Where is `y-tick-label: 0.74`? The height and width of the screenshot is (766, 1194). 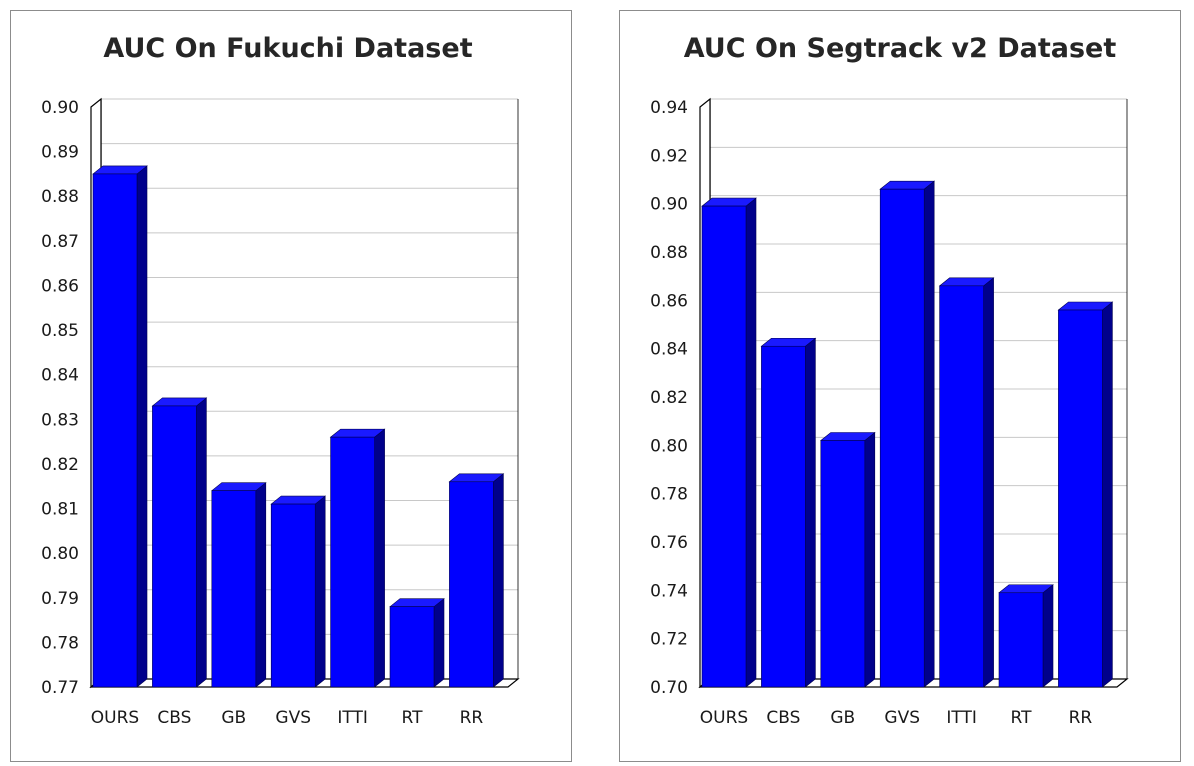
y-tick-label: 0.74 is located at coordinates (669, 591).